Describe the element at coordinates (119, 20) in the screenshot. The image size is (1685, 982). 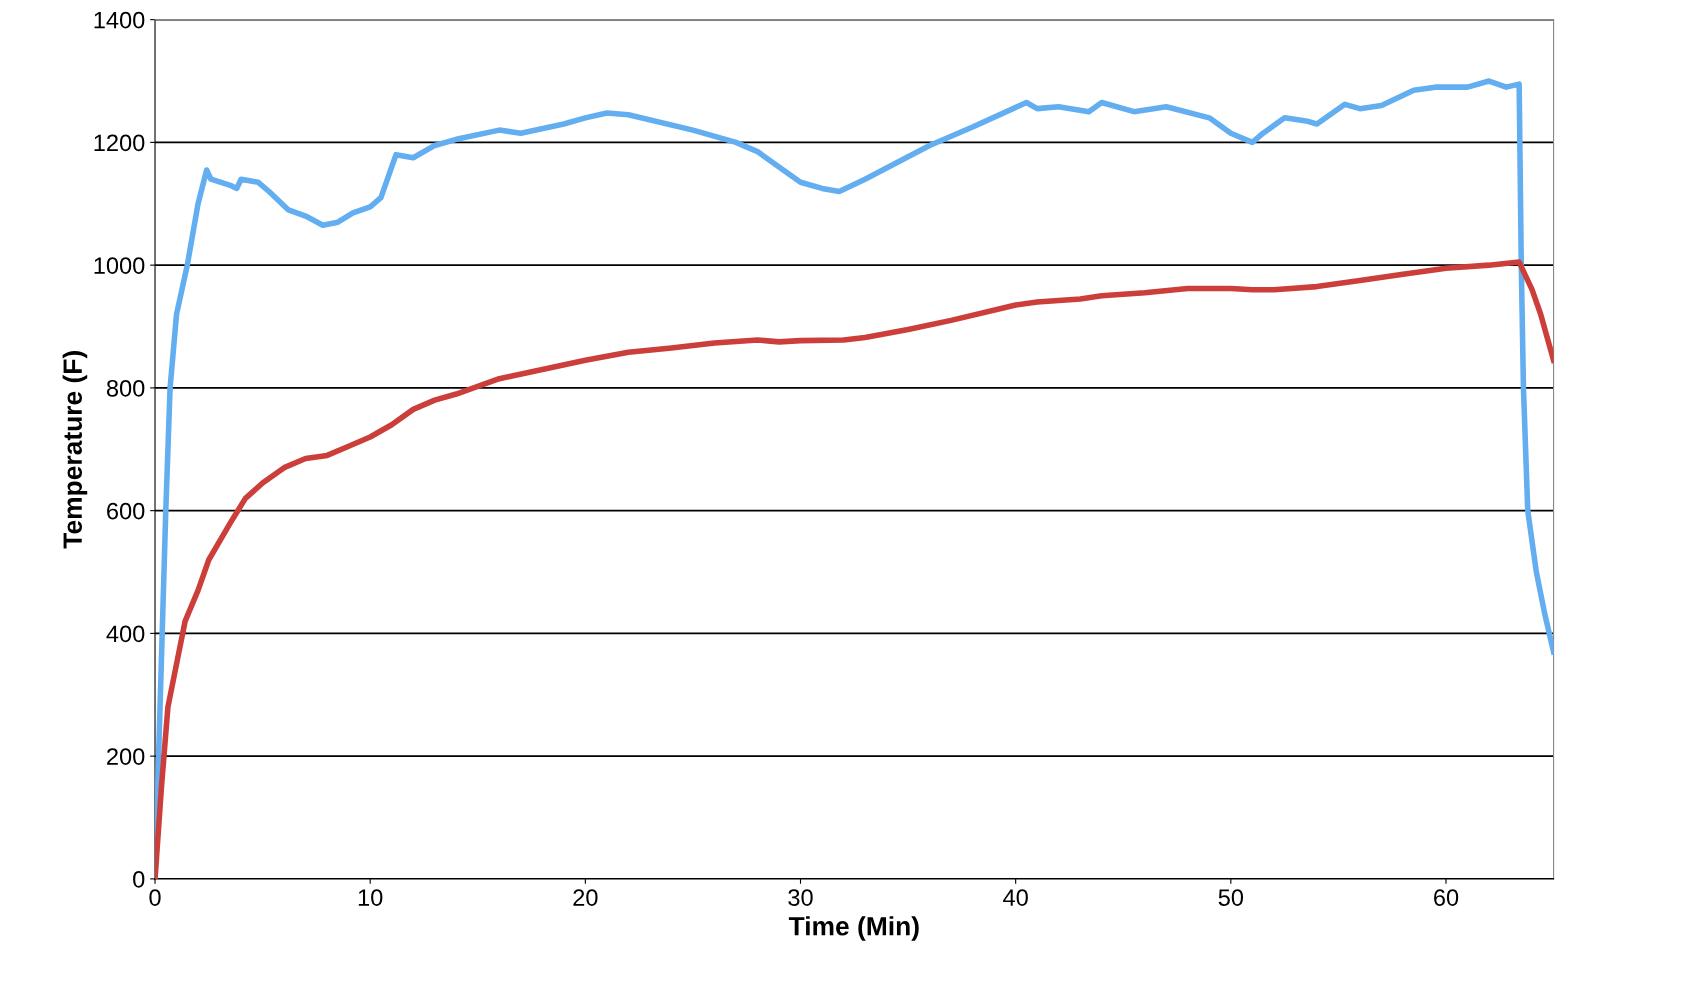
I see `y-tick-label: 1400` at that location.